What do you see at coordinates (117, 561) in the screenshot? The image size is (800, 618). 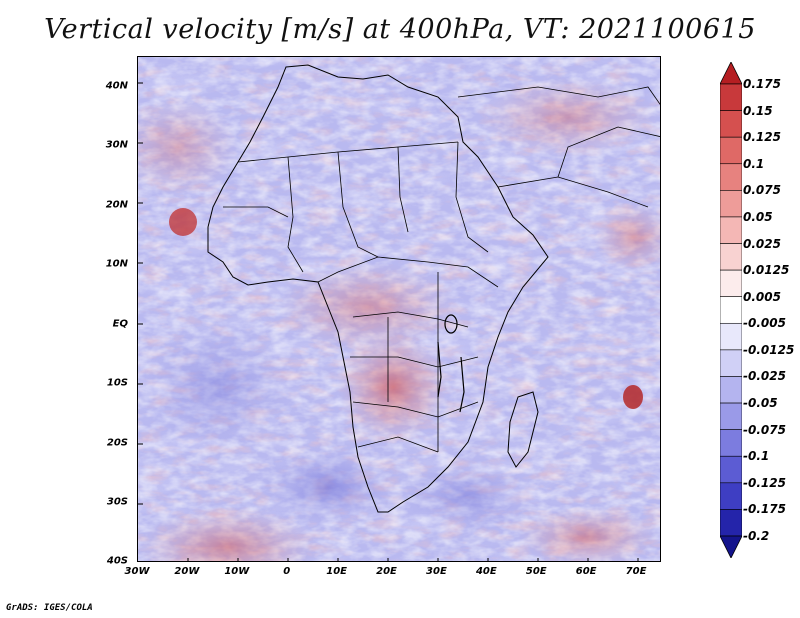 I see `lat-tick-label: 40S` at bounding box center [117, 561].